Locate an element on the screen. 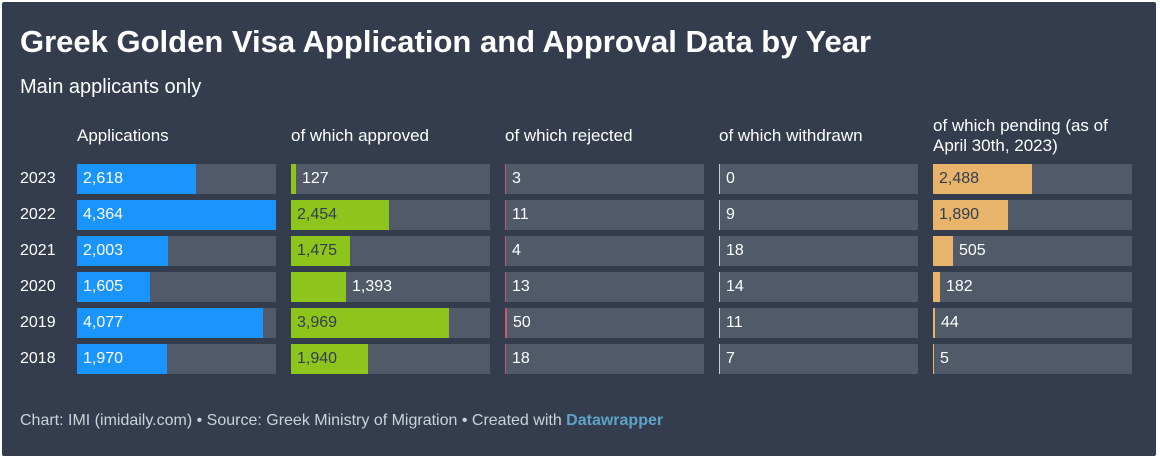 The width and height of the screenshot is (1160, 460). row-label-2021: 2021 is located at coordinates (38, 250).